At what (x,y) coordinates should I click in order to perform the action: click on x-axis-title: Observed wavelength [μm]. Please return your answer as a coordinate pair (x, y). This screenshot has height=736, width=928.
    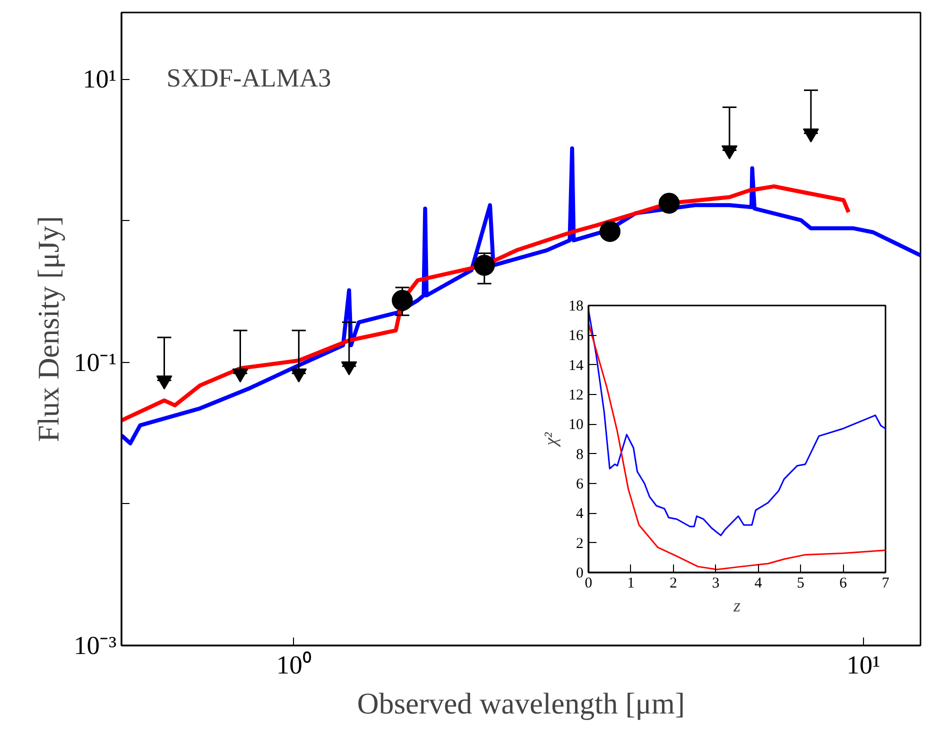
    Looking at the image, I should click on (521, 704).